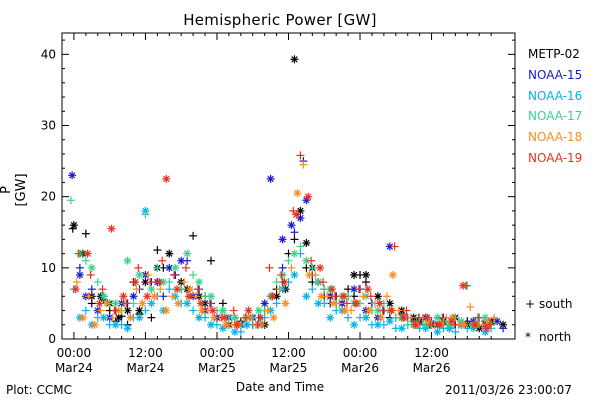 This screenshot has height=400, width=600. Describe the element at coordinates (555, 95) in the screenshot. I see `legend-entry: NOAA-16` at that location.